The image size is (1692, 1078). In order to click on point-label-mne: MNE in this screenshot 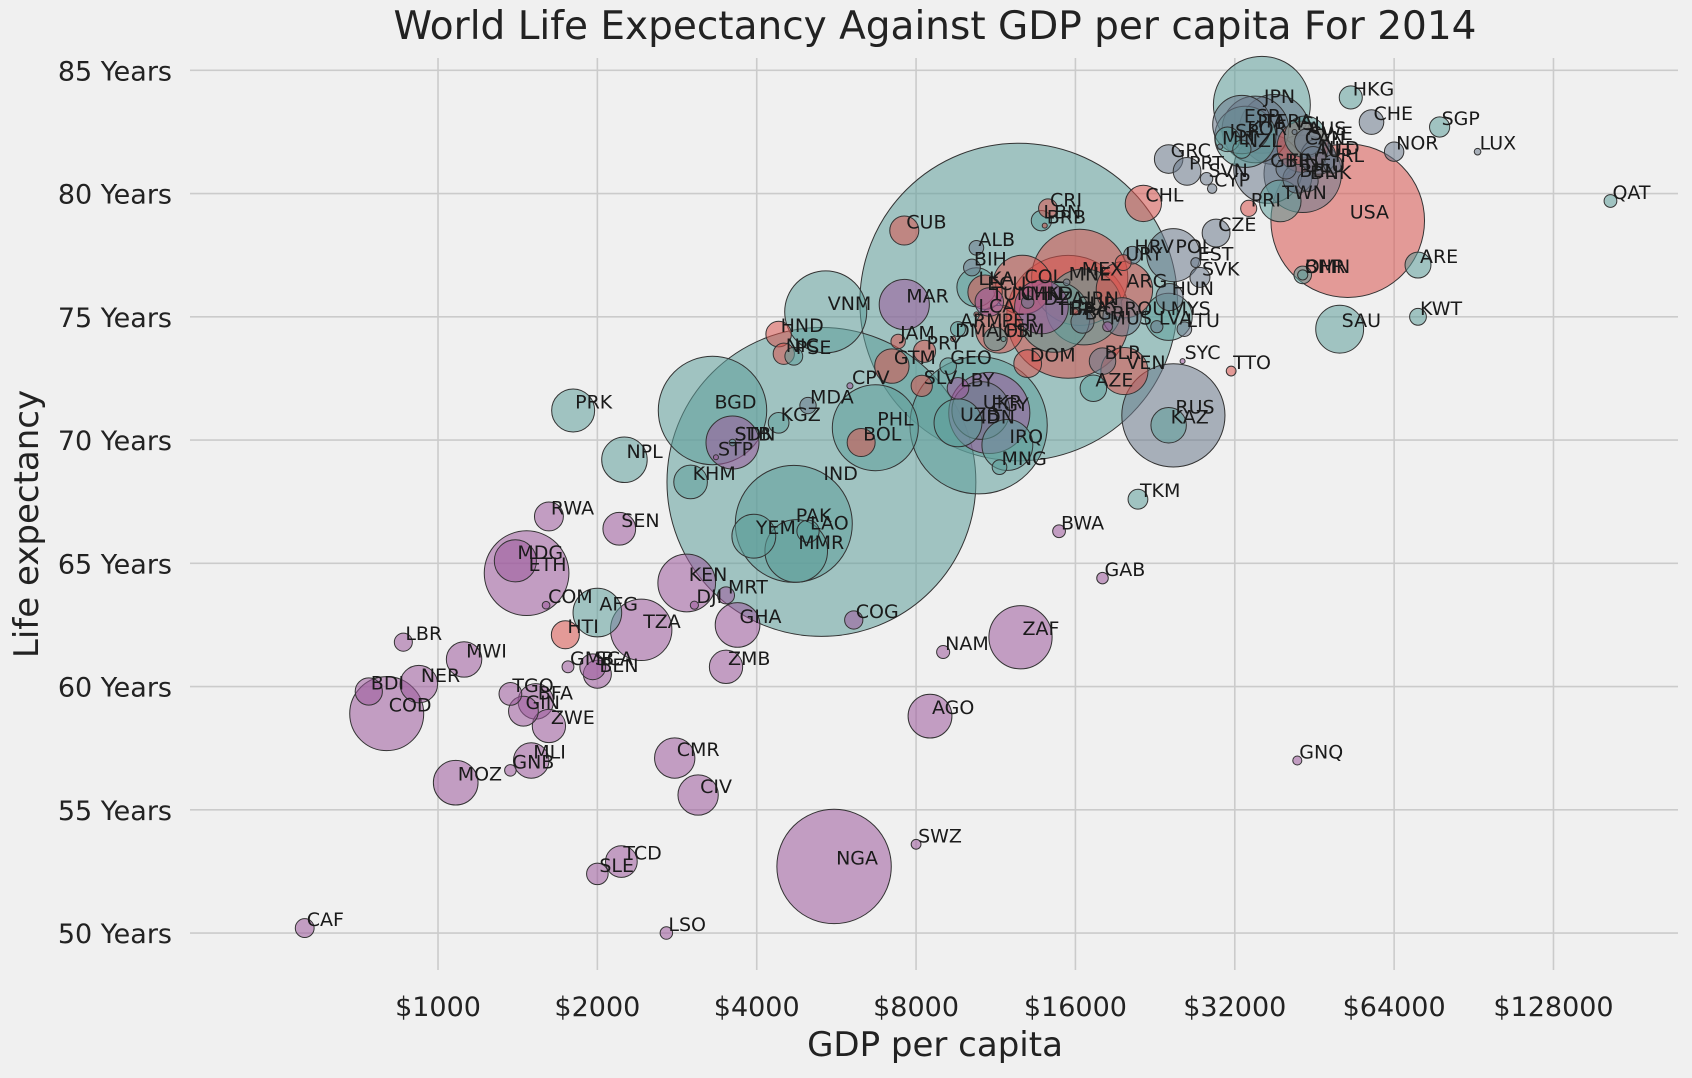, I will do `click(1090, 274)`.